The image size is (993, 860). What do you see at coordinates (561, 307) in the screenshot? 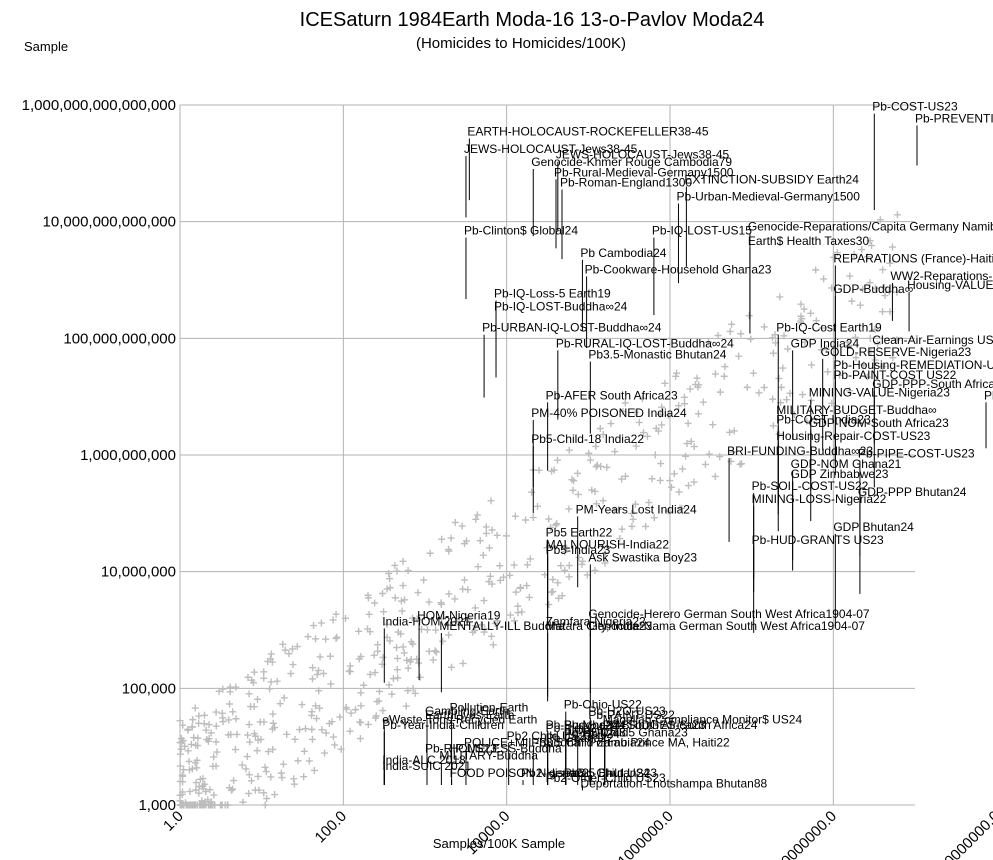
I see `annotation-label: Pb-IQ-LOST-Buddha∞24` at bounding box center [561, 307].